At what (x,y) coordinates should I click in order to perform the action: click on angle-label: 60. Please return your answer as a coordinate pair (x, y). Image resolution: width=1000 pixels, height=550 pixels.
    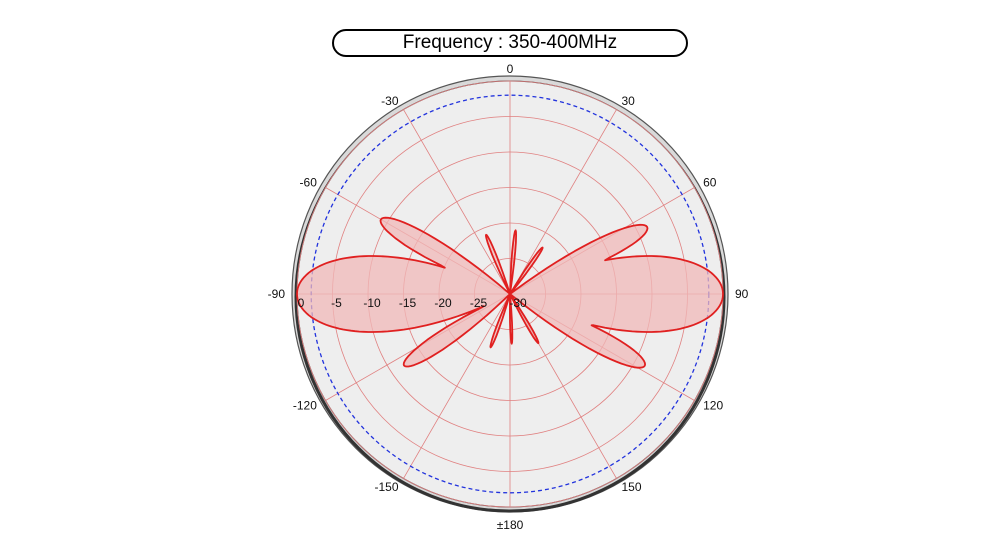
    Looking at the image, I should click on (710, 183).